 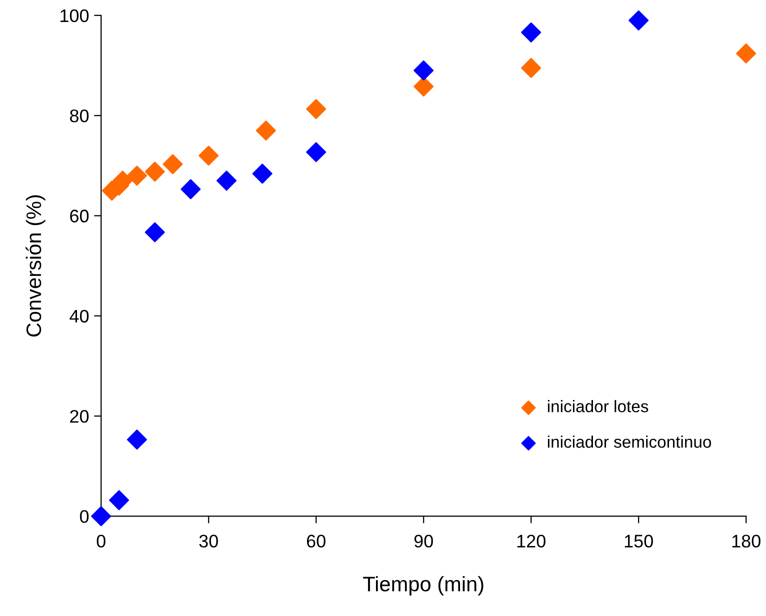 I want to click on x-tick-label: 120, so click(x=531, y=541).